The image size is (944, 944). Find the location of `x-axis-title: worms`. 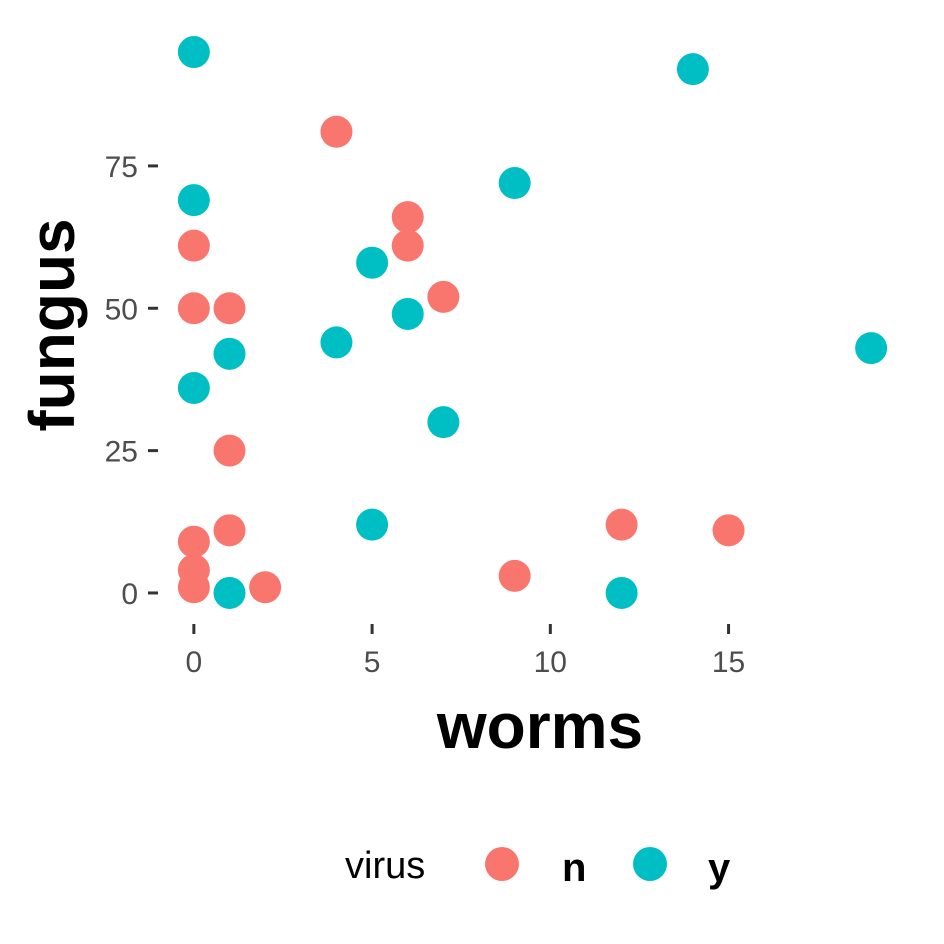

x-axis-title: worms is located at coordinates (539, 726).